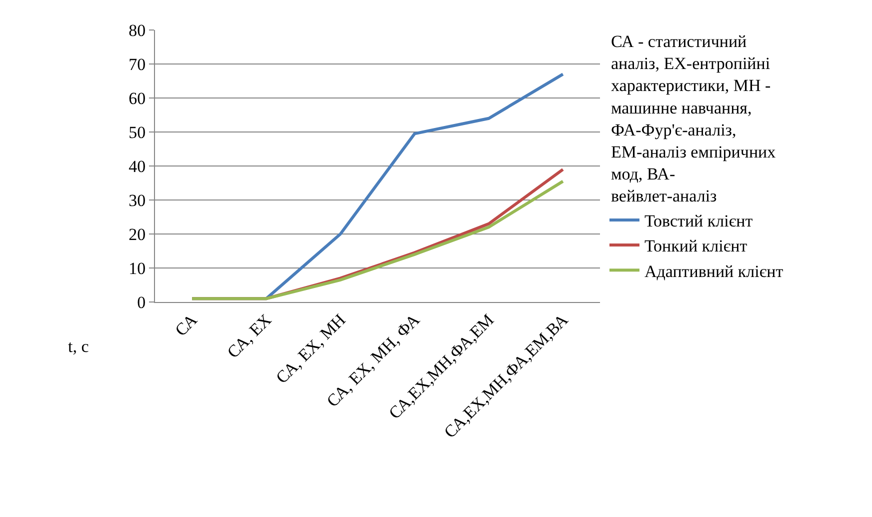  I want to click on y-axis-title: t, c, so click(79, 346).